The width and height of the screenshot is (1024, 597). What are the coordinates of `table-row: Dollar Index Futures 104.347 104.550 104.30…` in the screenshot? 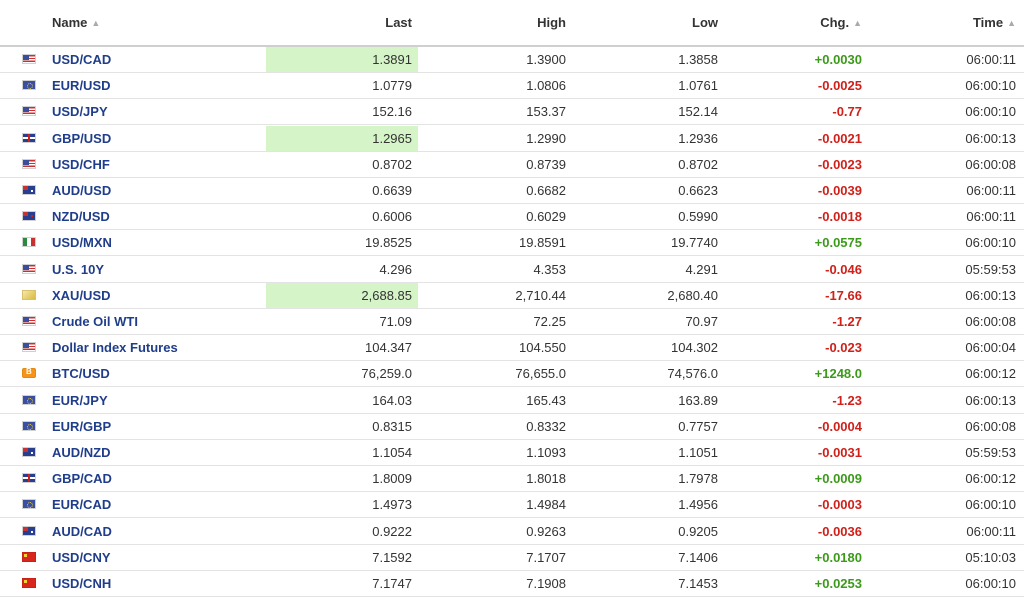 It's located at (512, 348).